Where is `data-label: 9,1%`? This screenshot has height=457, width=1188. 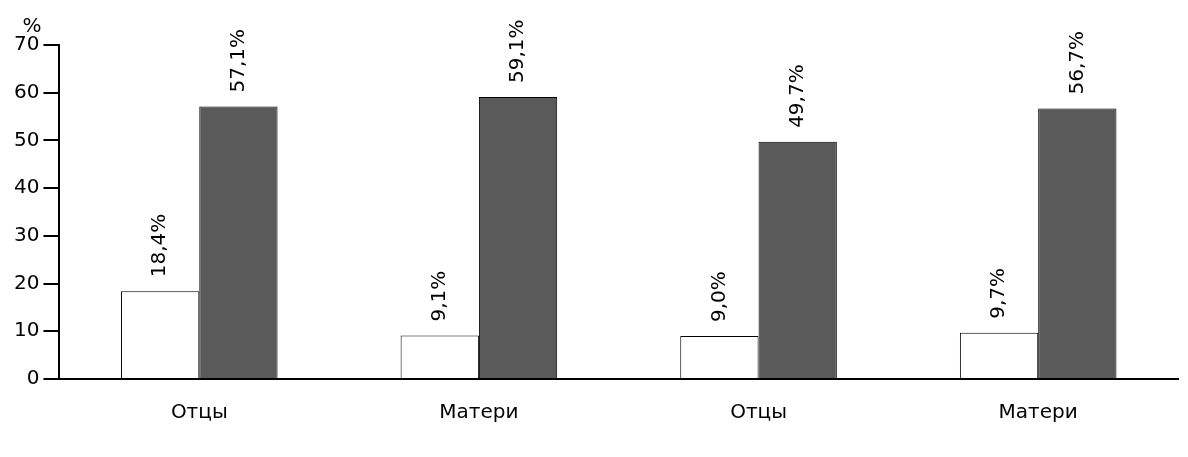
data-label: 9,1% is located at coordinates (437, 296).